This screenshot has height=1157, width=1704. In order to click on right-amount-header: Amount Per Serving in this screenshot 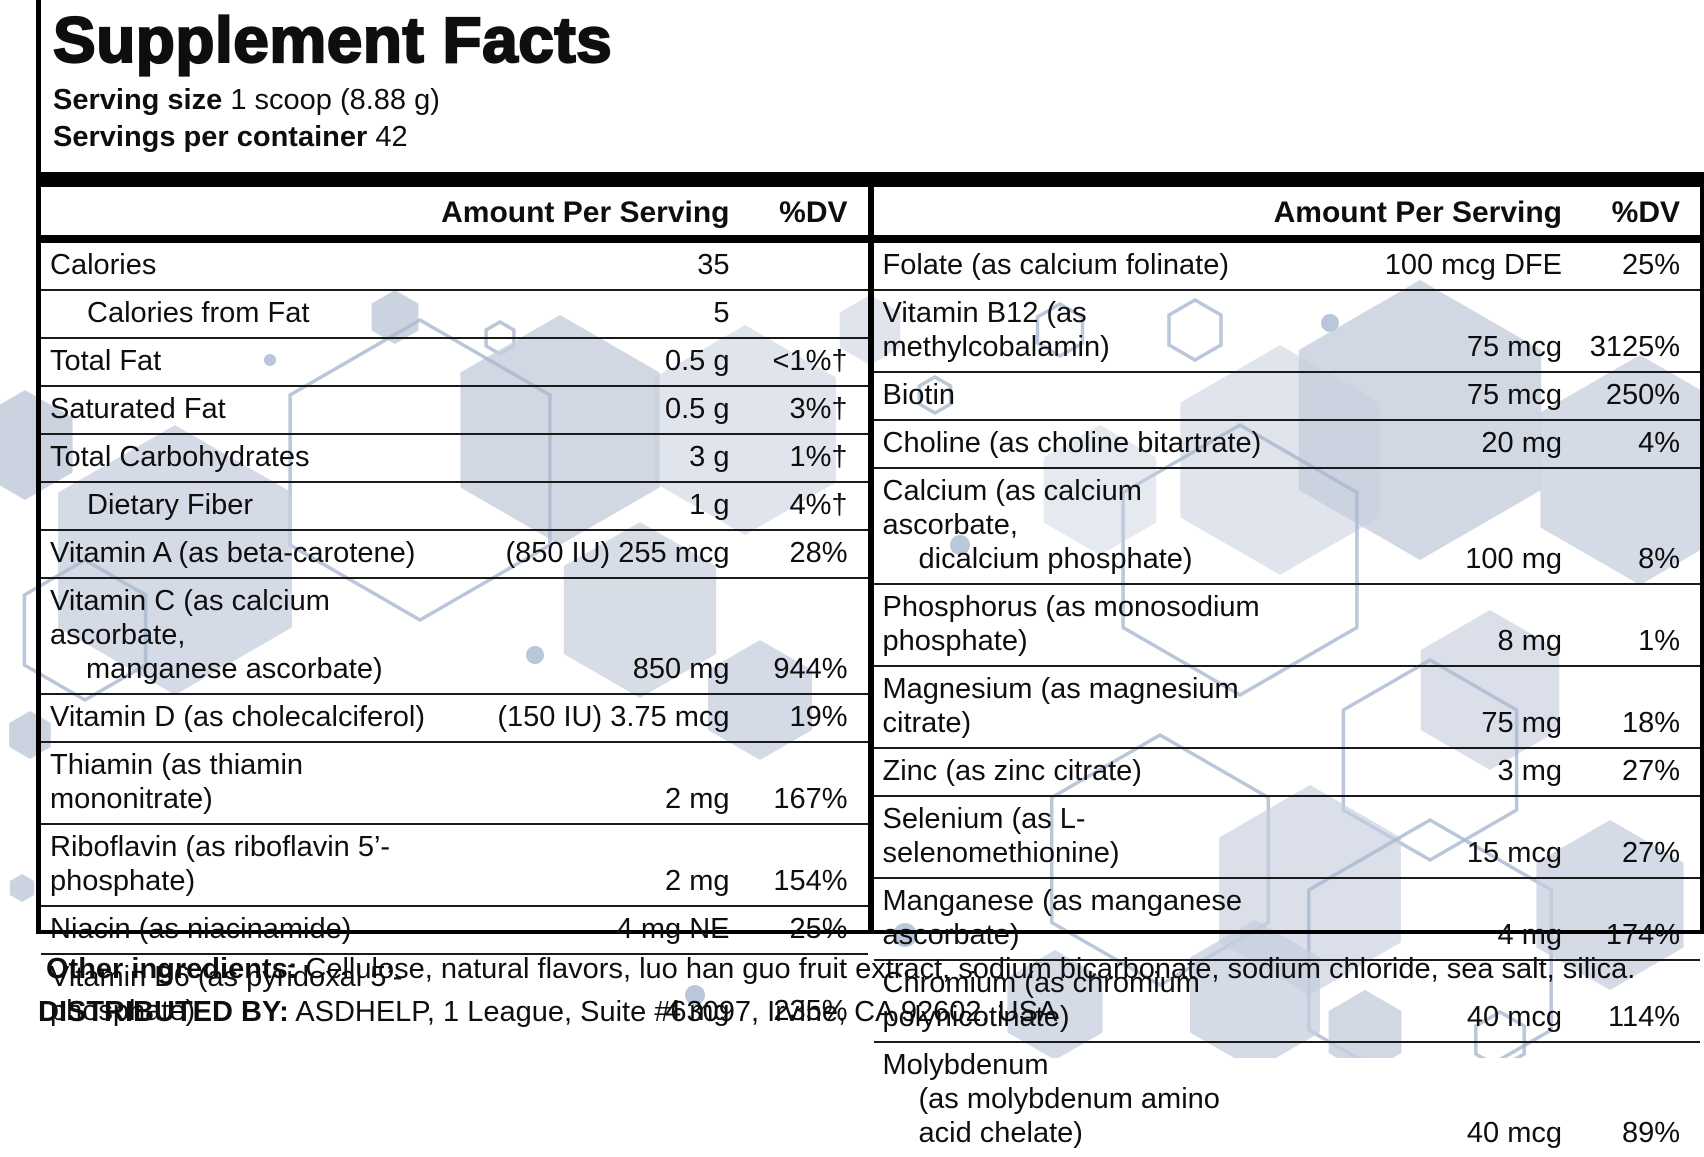, I will do `click(1417, 212)`.